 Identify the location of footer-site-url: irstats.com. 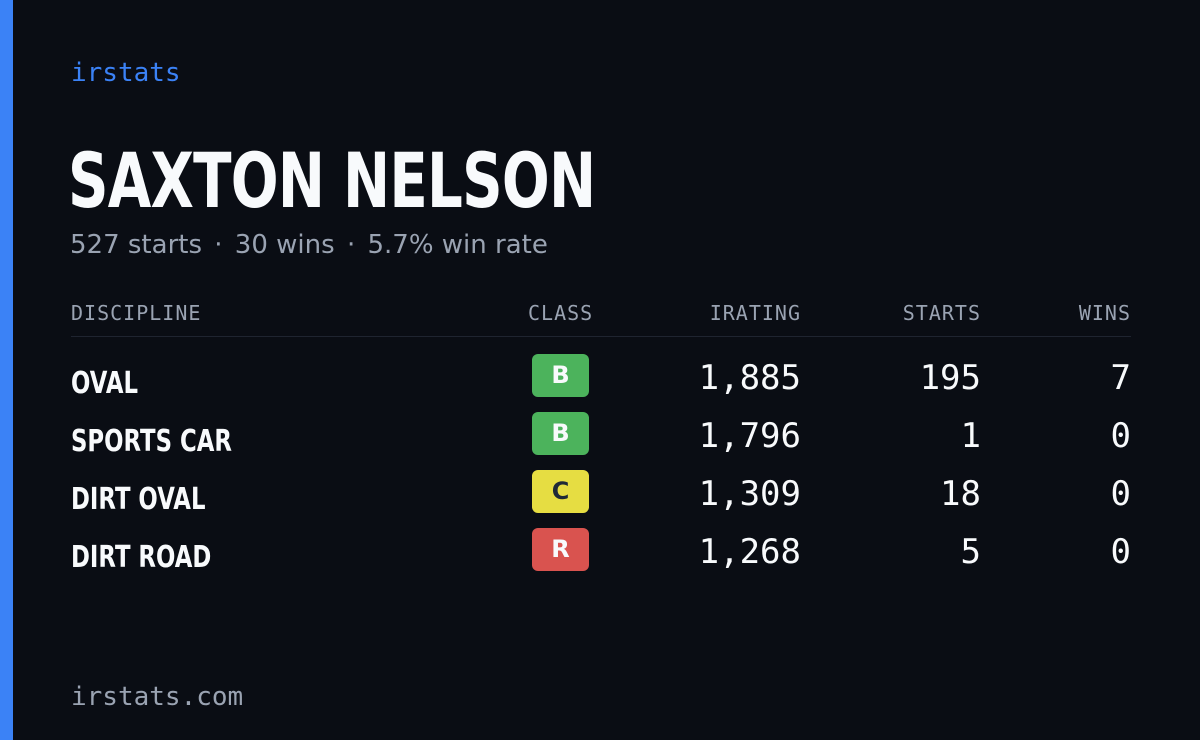
(157, 697).